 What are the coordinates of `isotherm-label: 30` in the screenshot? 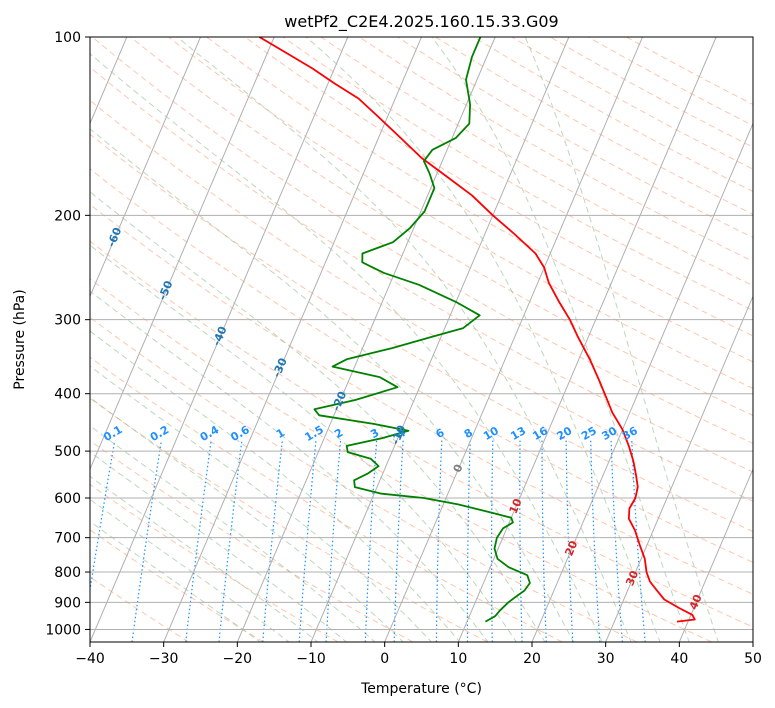 It's located at (632, 577).